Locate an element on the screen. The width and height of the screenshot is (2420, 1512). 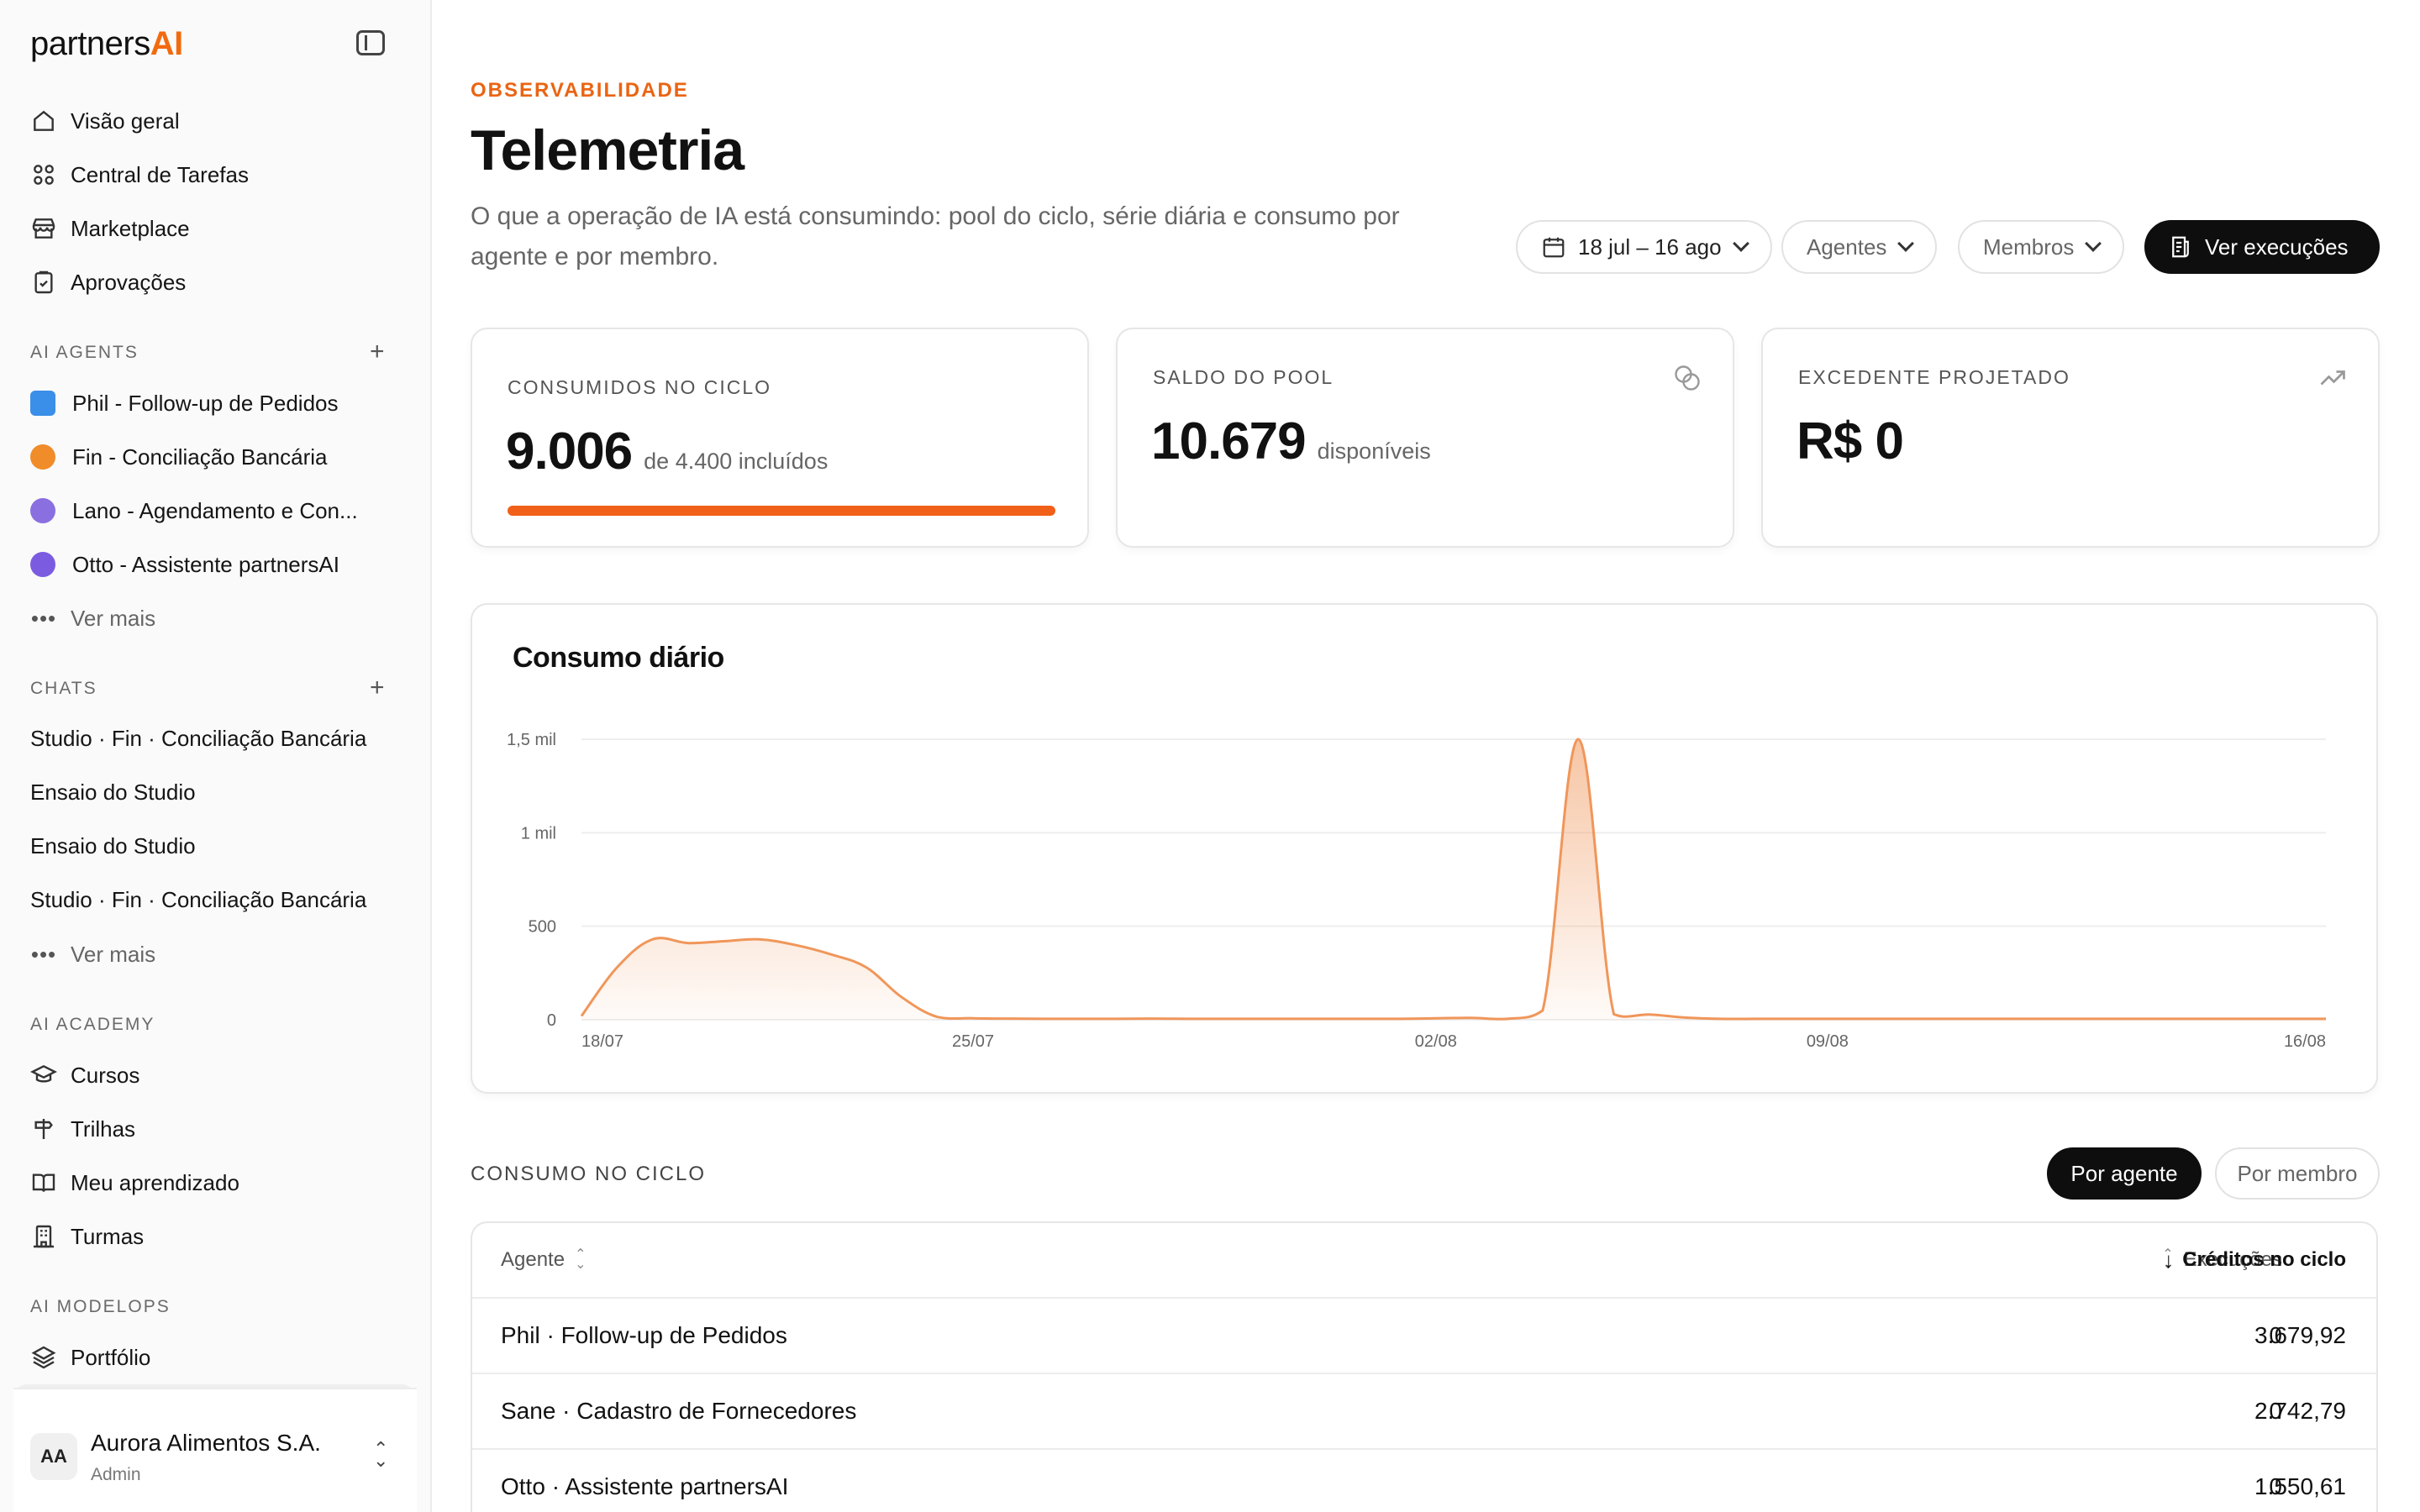
y-tick-label: 0 is located at coordinates (552, 1020).